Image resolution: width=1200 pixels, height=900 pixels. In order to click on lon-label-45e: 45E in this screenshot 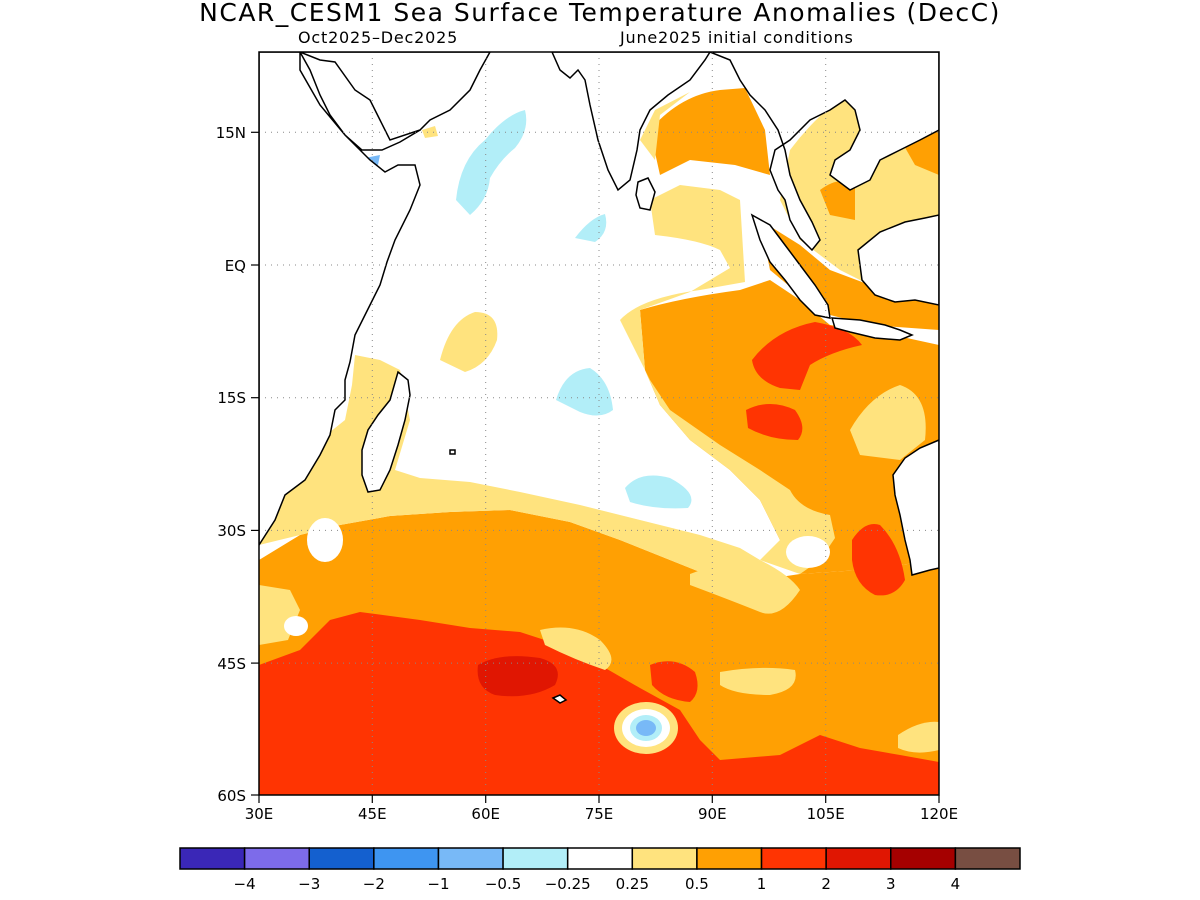, I will do `click(372, 814)`.